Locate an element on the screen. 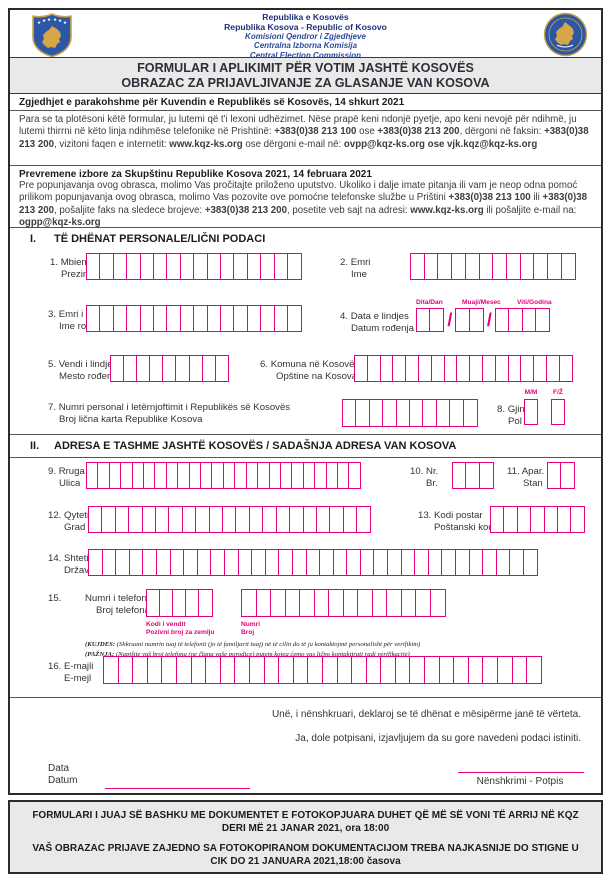 Image resolution: width=611 pixels, height=878 pixels. field-label-parent-name: 3. Emri i prindit Ime roditelja is located at coordinates (80, 320).